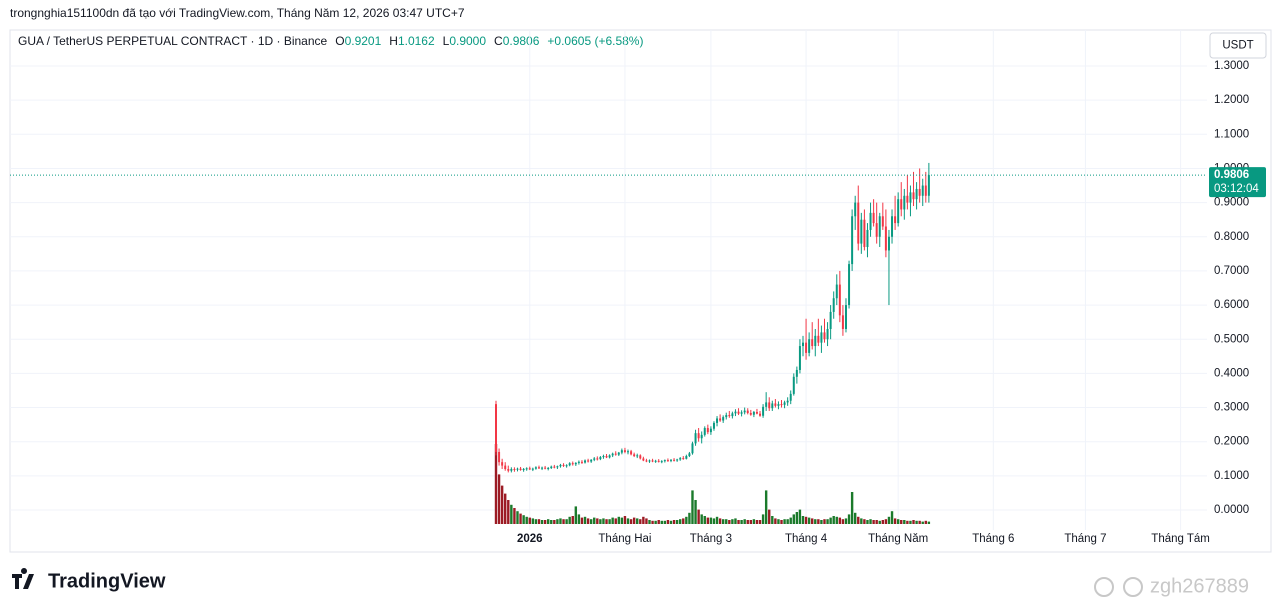 This screenshot has width=1281, height=613. I want to click on x-tick-label: Tháng 3, so click(711, 539).